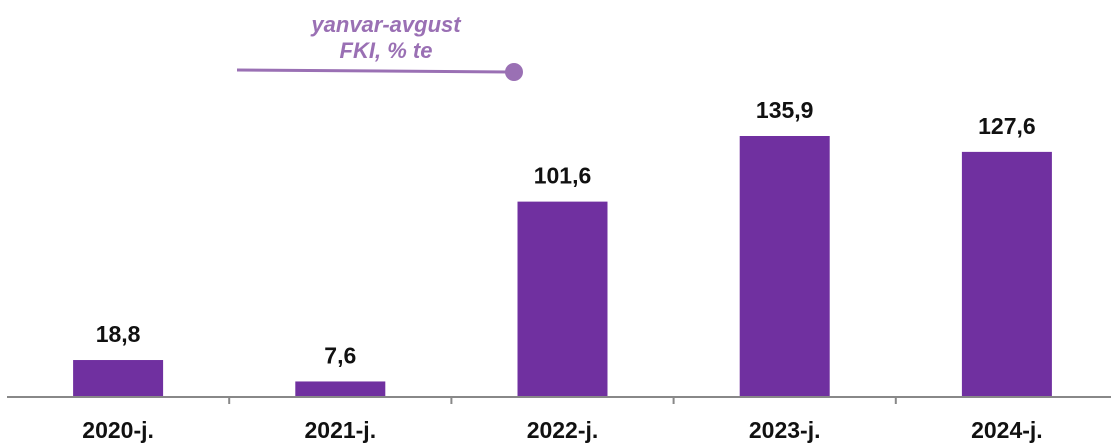  I want to click on value-label: 7,6, so click(340, 356).